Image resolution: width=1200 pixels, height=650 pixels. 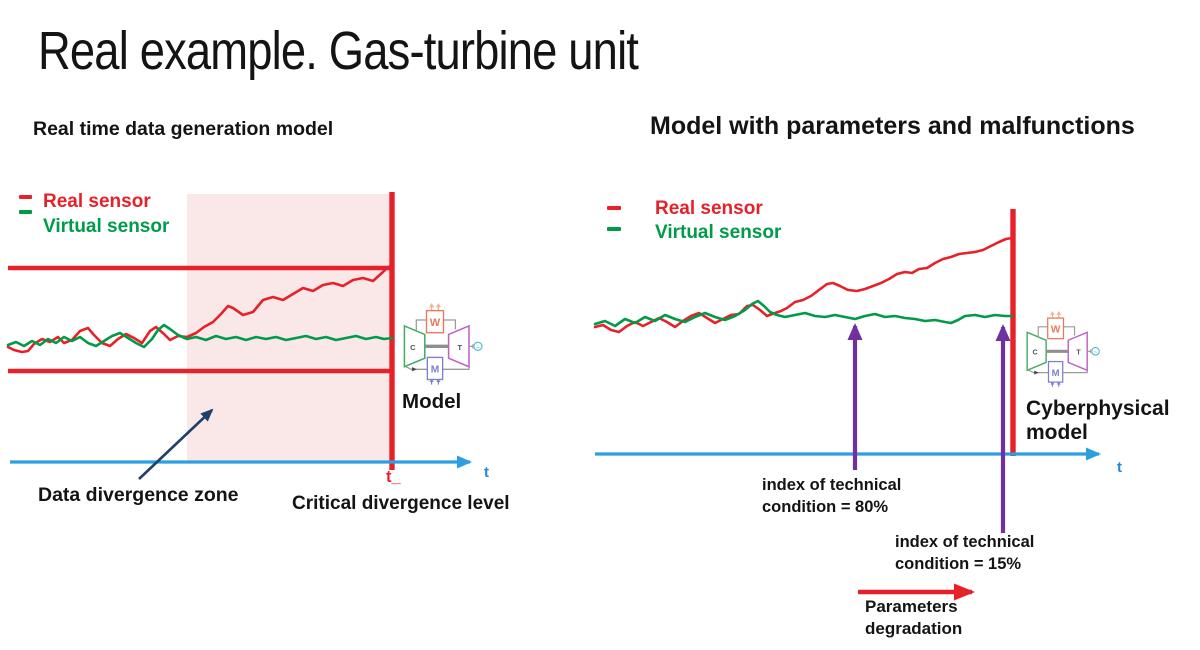 What do you see at coordinates (831, 496) in the screenshot?
I see `itc-80-label: index of technical condition = 80%` at bounding box center [831, 496].